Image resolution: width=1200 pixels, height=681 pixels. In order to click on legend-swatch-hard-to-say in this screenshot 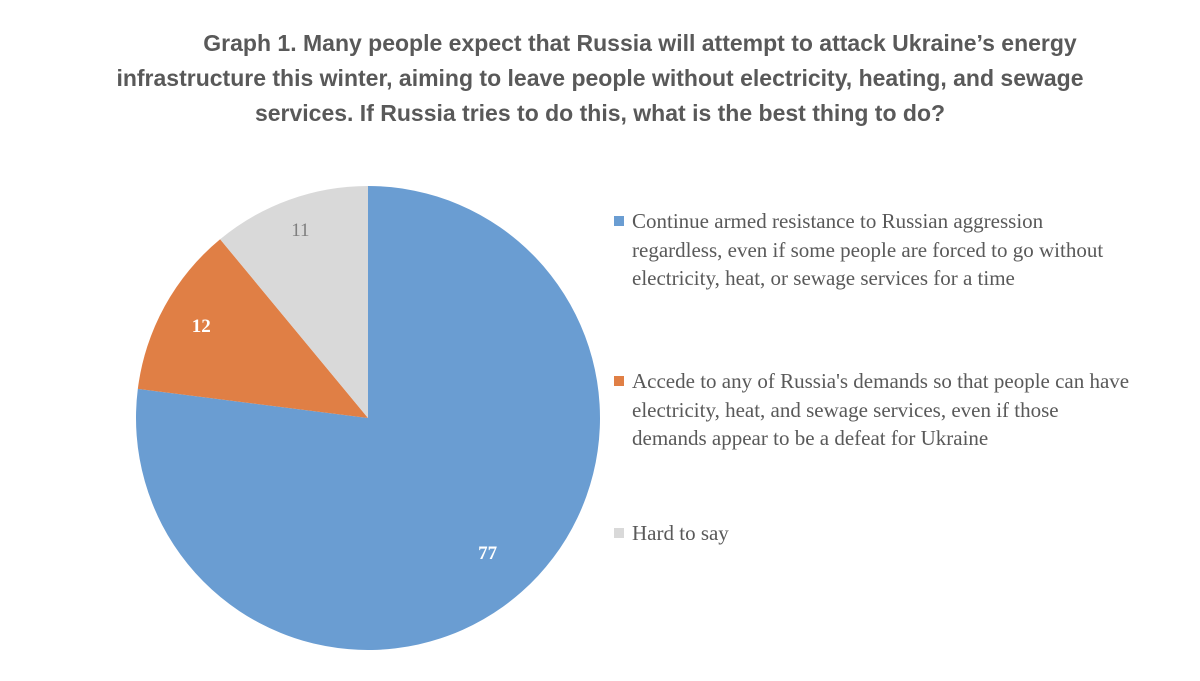, I will do `click(619, 533)`.